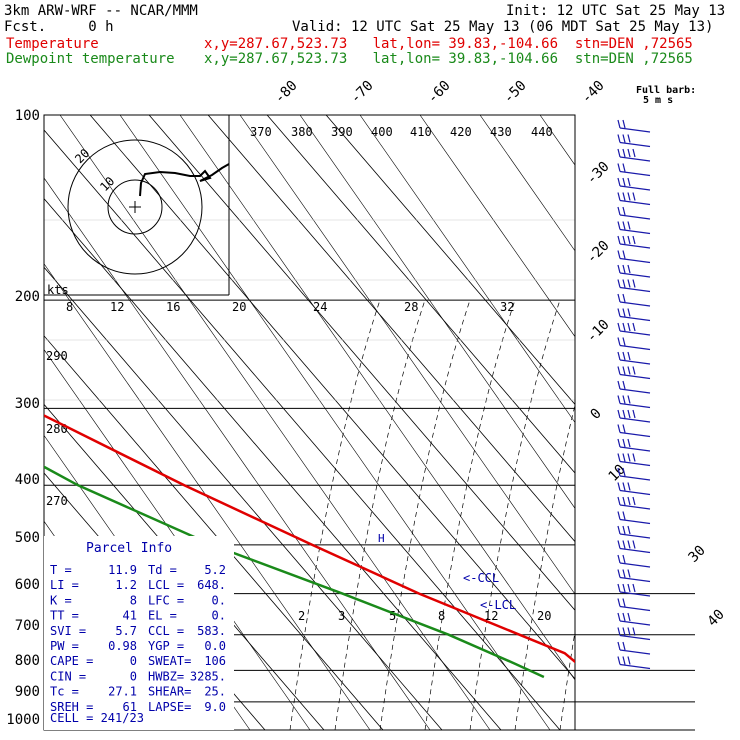  Describe the element at coordinates (515, 92) in the screenshot. I see `isotherm-label: -50` at that location.